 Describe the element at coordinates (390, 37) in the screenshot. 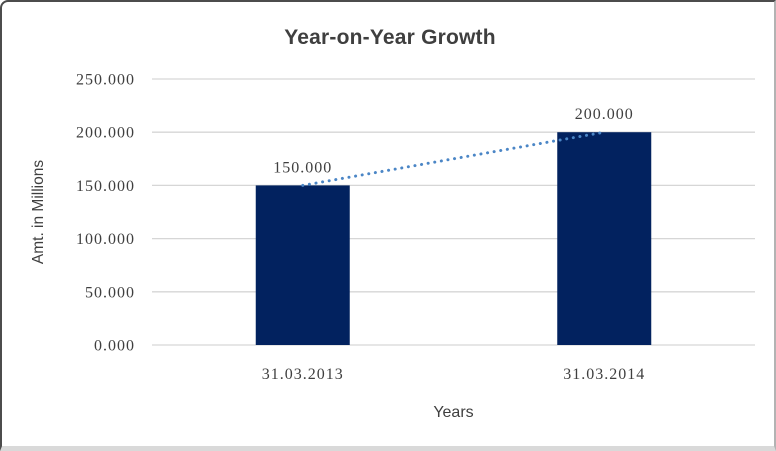

I see `chart-title: Year-on-Year Growth` at that location.